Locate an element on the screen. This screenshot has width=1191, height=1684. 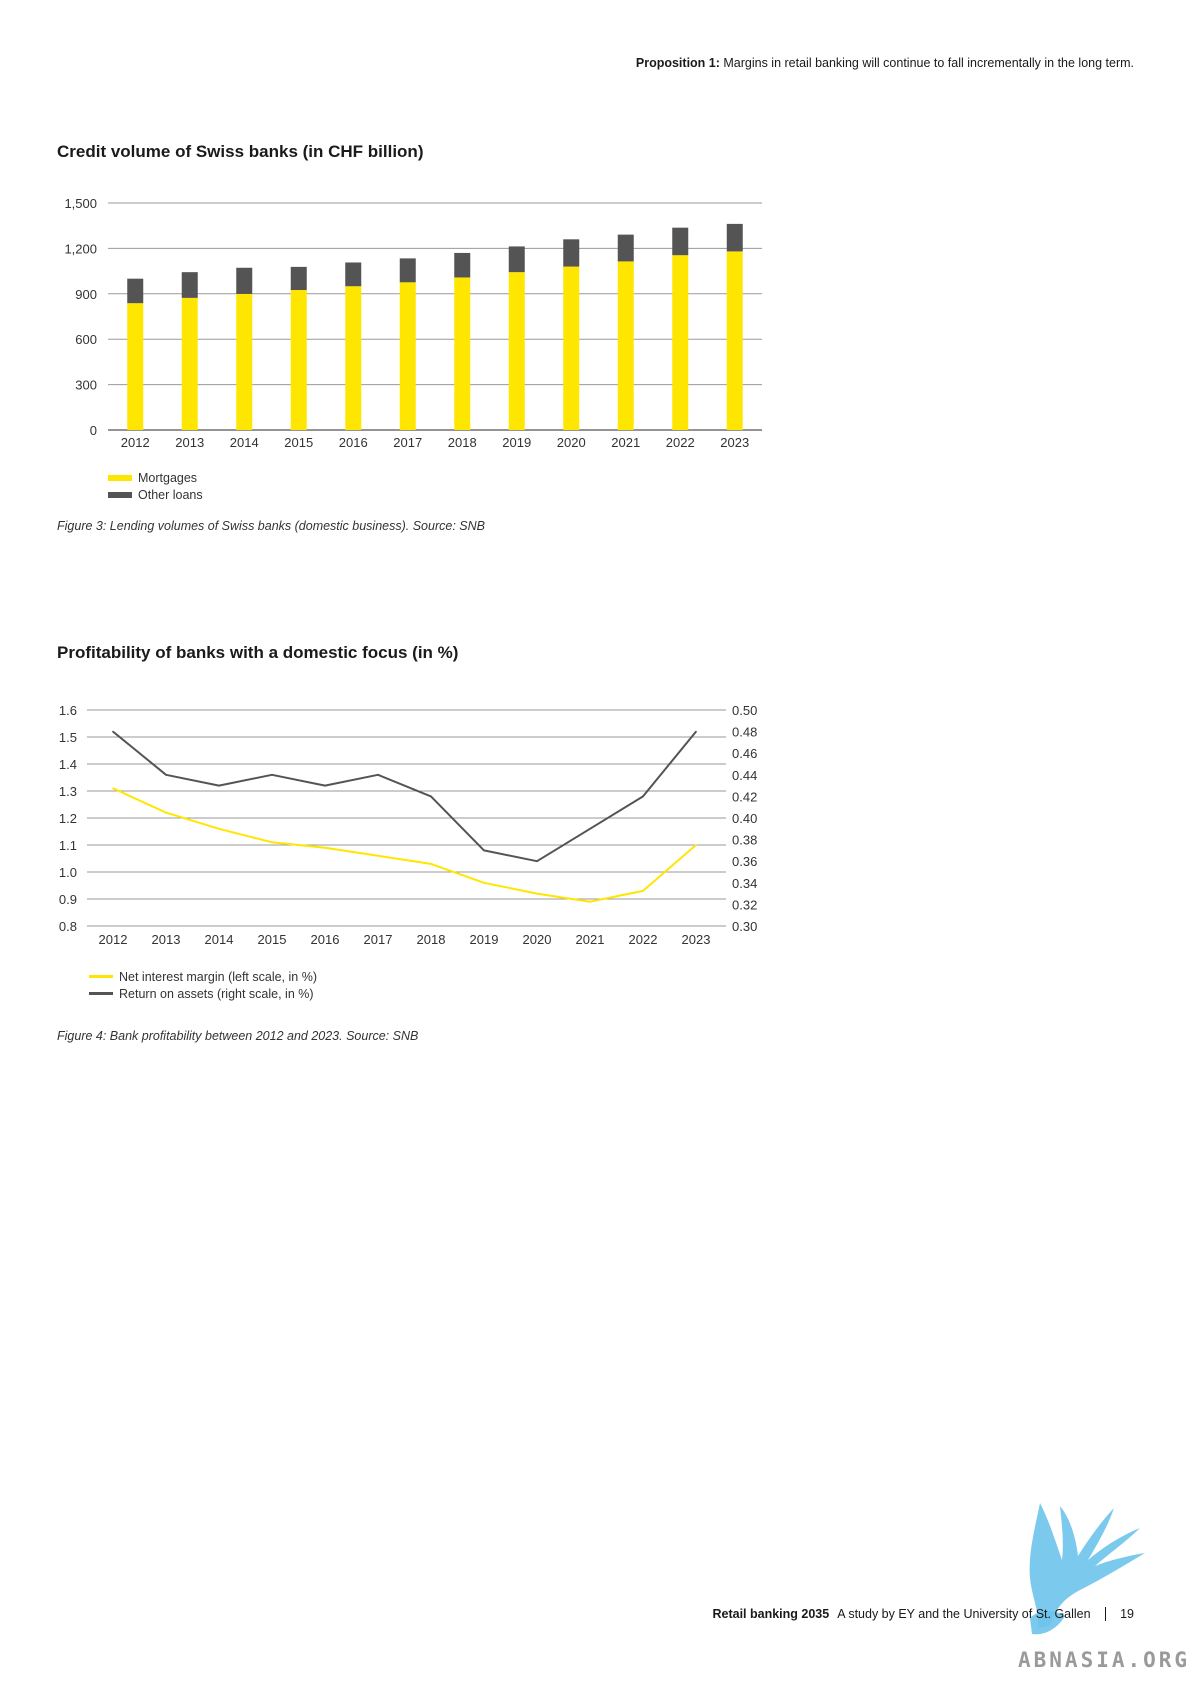
legend-item-mortgages: Mortgages is located at coordinates (155, 477).